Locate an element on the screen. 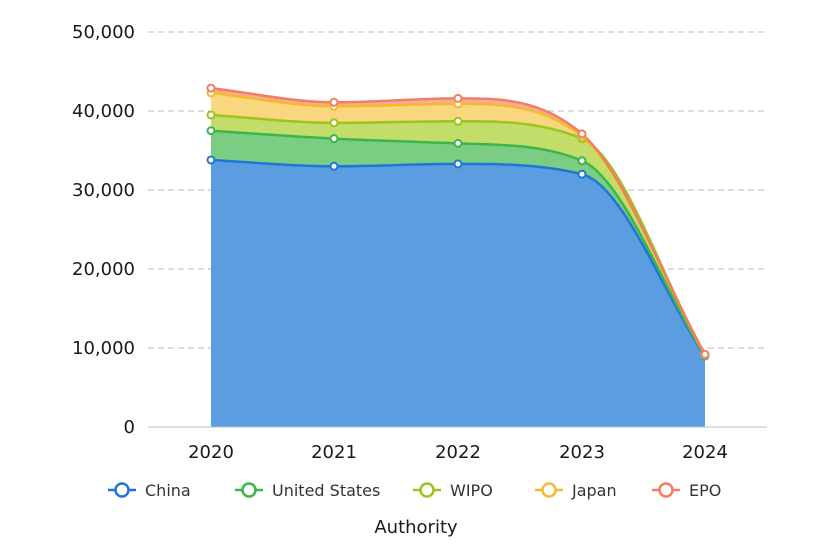  legend-item-china: China is located at coordinates (149, 490).